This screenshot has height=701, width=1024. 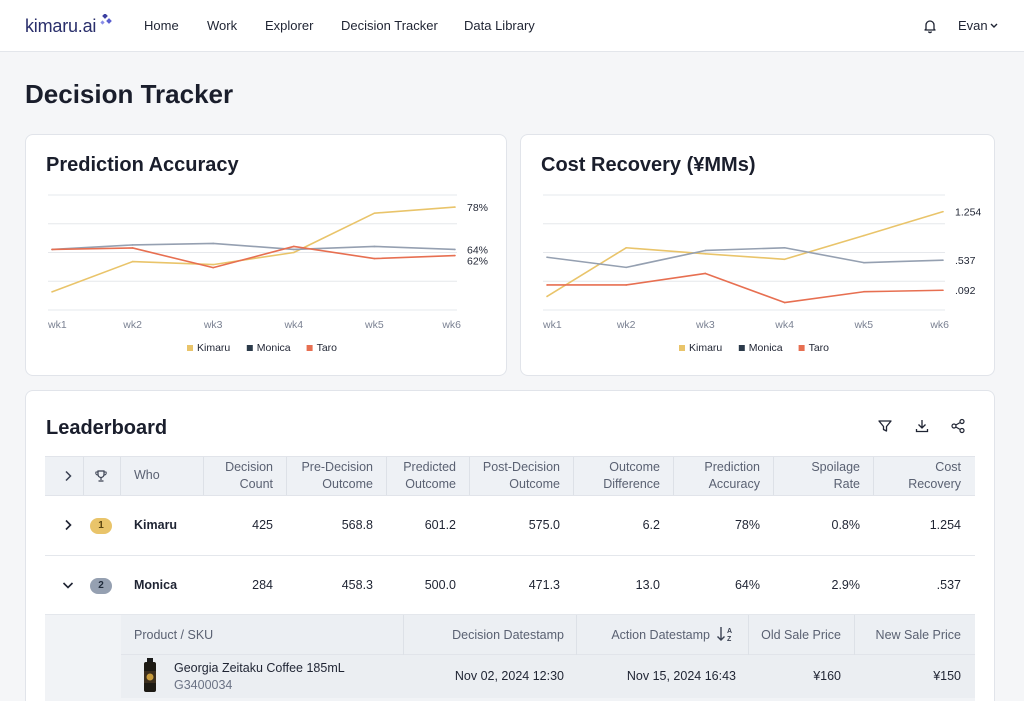 I want to click on series-line-taro, so click(x=253, y=257).